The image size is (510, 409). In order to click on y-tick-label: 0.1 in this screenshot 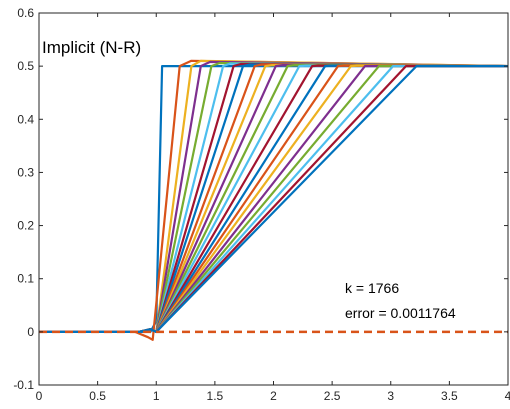, I will do `click(25, 279)`.